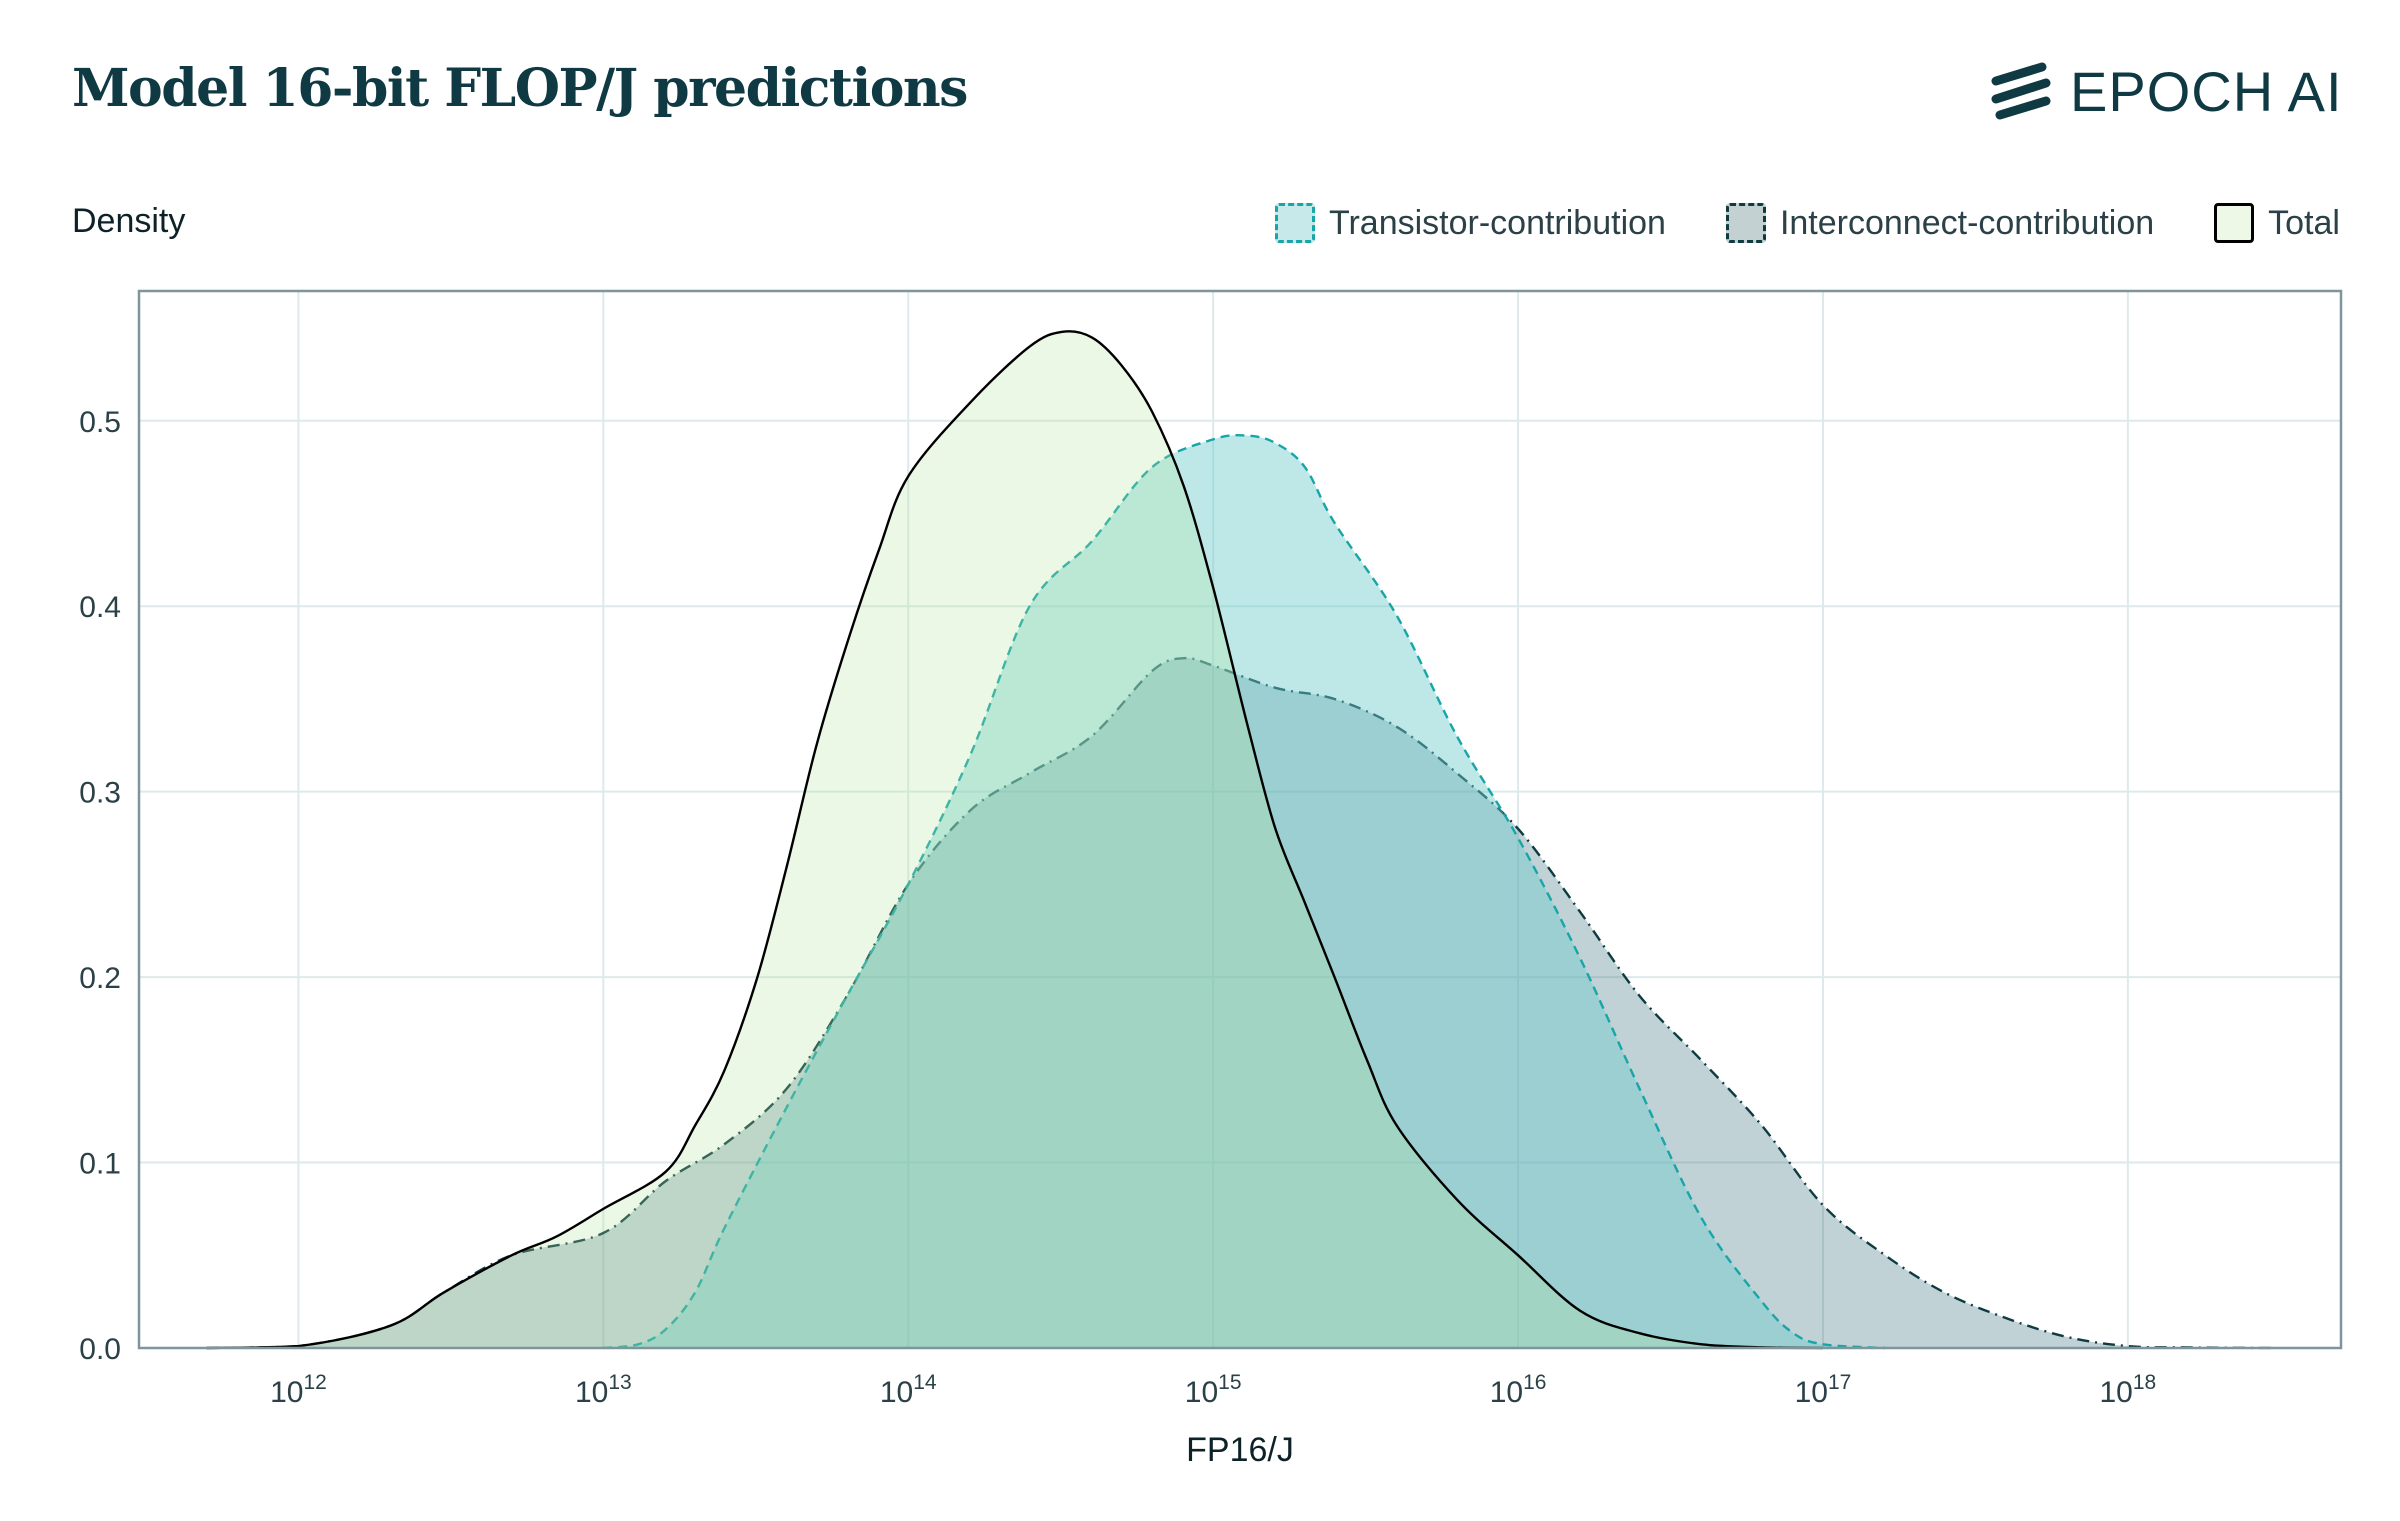  Describe the element at coordinates (100, 1164) in the screenshot. I see `y-tick-label: 0.1` at that location.